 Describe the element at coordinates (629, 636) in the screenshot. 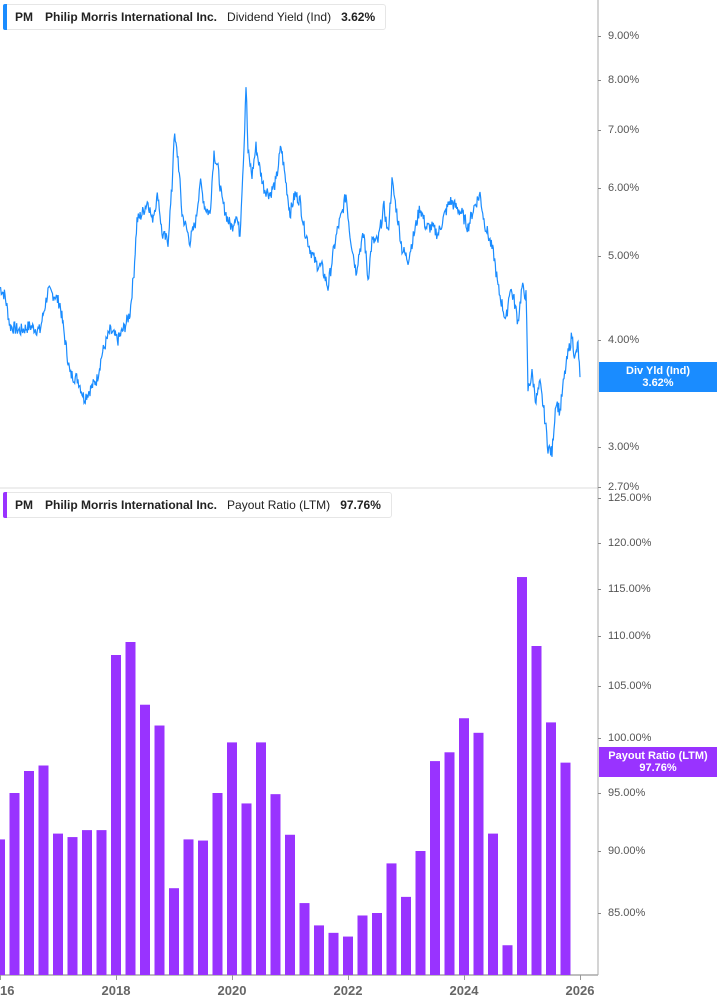

I see `y-tick-label: 110.00%` at that location.